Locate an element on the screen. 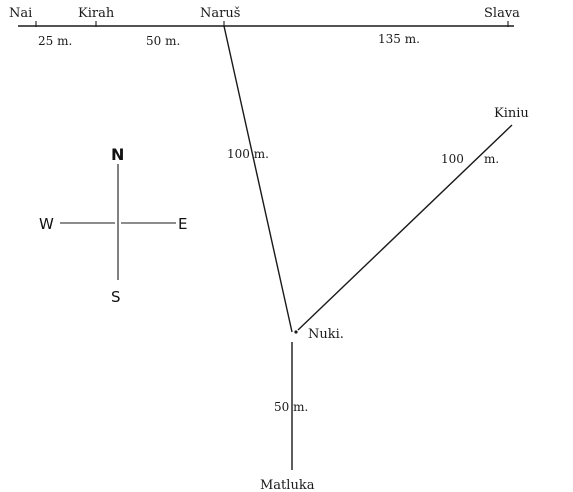  distance-nai-kirah: 25 m. is located at coordinates (55, 41).